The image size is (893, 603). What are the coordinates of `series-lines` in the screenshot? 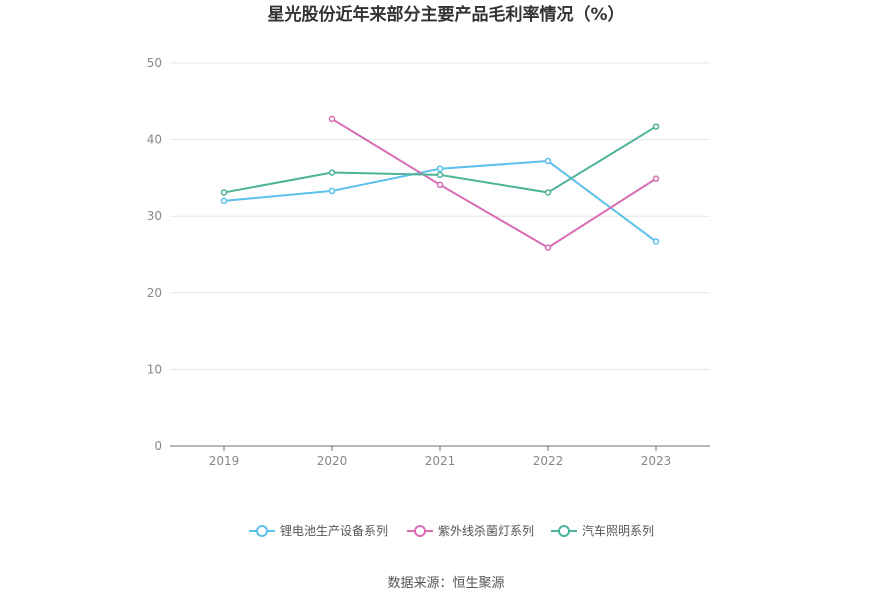 It's located at (440, 183).